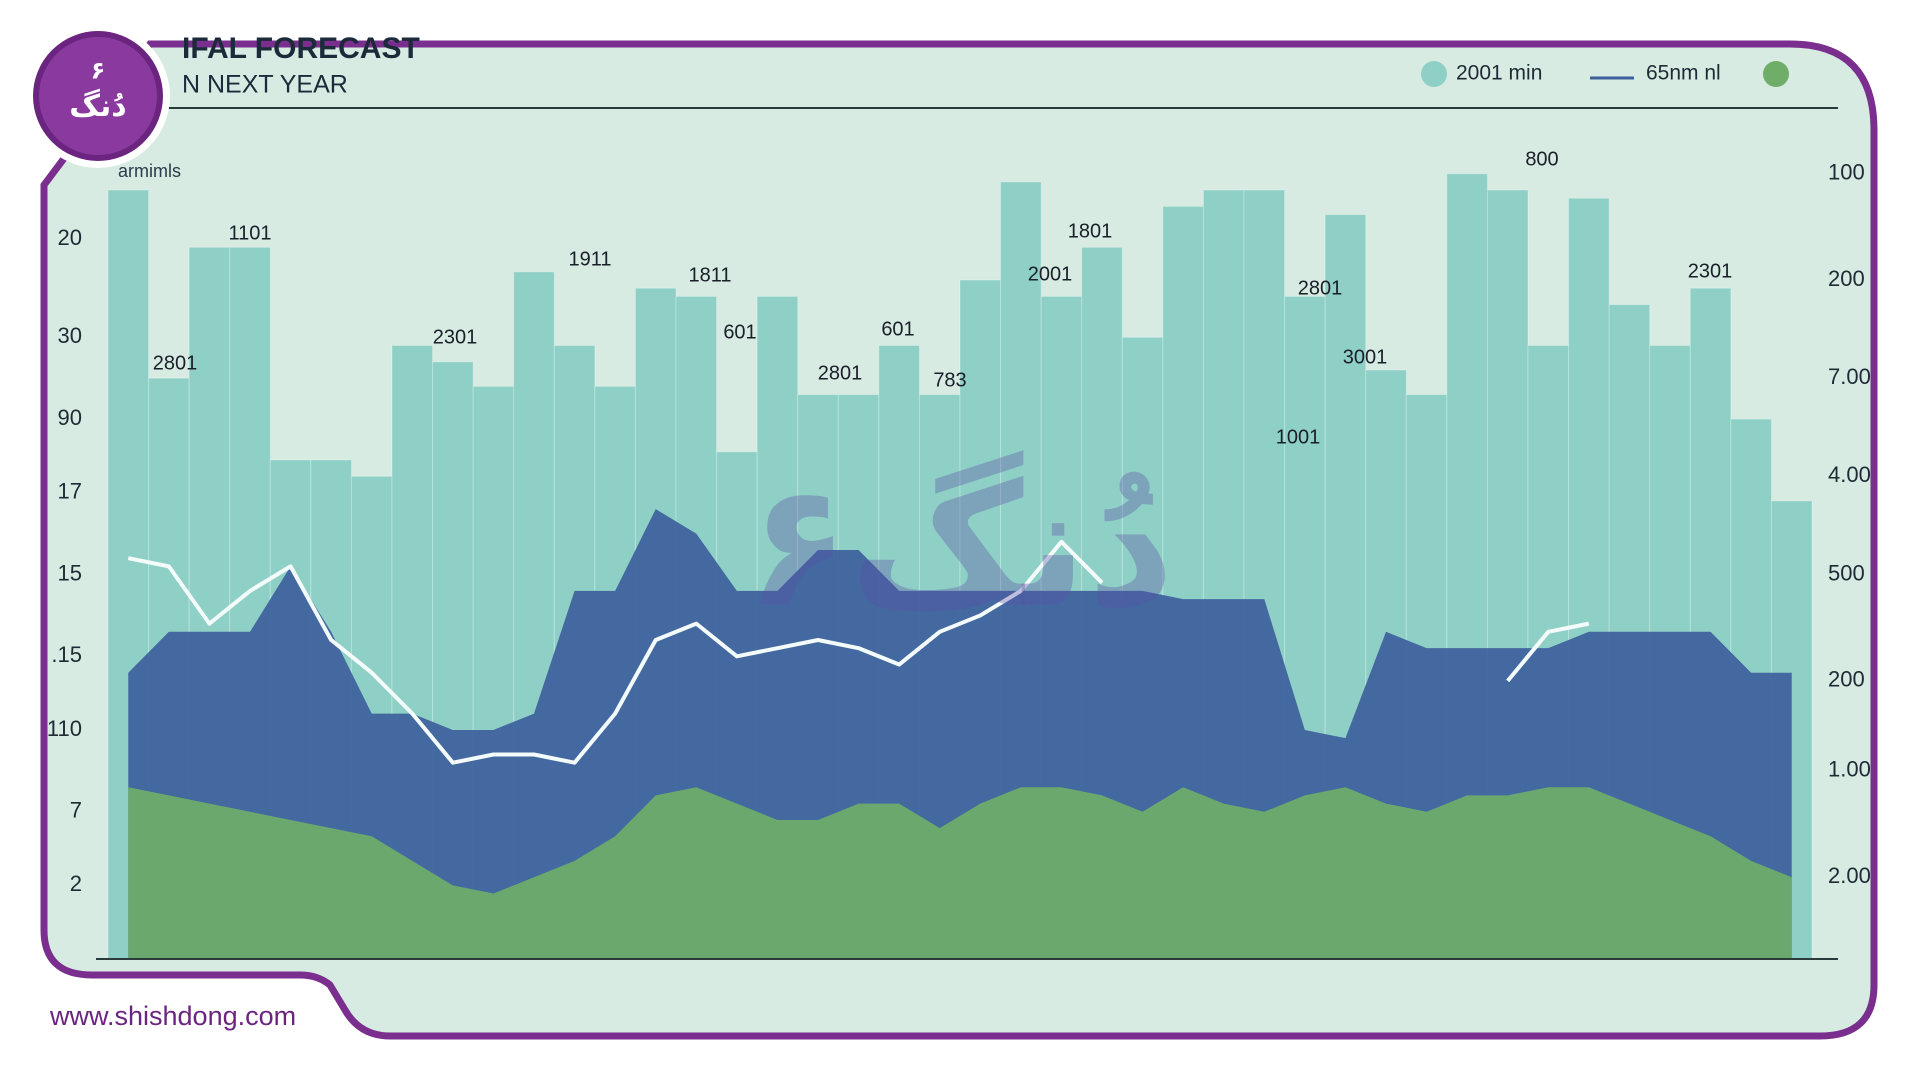 This screenshot has height=1080, width=1920. Describe the element at coordinates (949, 380) in the screenshot. I see `annotation: 783` at that location.